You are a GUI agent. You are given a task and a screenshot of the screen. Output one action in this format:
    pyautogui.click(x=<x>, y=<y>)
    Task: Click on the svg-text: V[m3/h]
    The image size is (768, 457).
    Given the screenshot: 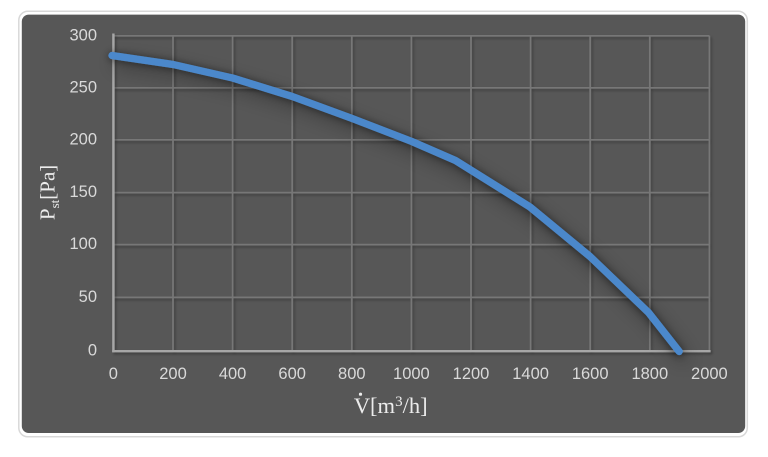 What is the action you would take?
    pyautogui.click(x=391, y=405)
    